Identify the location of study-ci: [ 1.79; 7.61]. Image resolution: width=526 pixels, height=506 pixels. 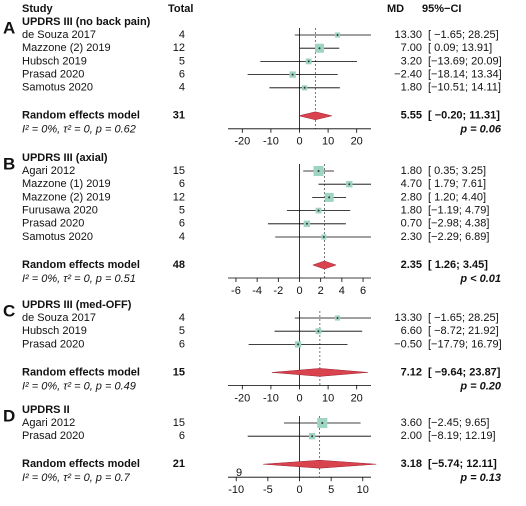
(457, 184).